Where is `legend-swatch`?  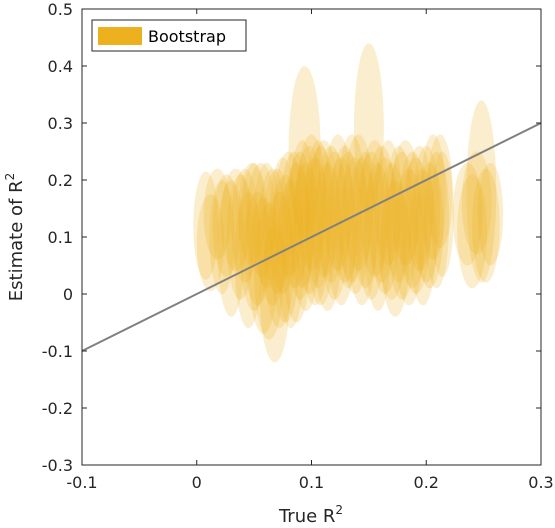 legend-swatch is located at coordinates (120, 36).